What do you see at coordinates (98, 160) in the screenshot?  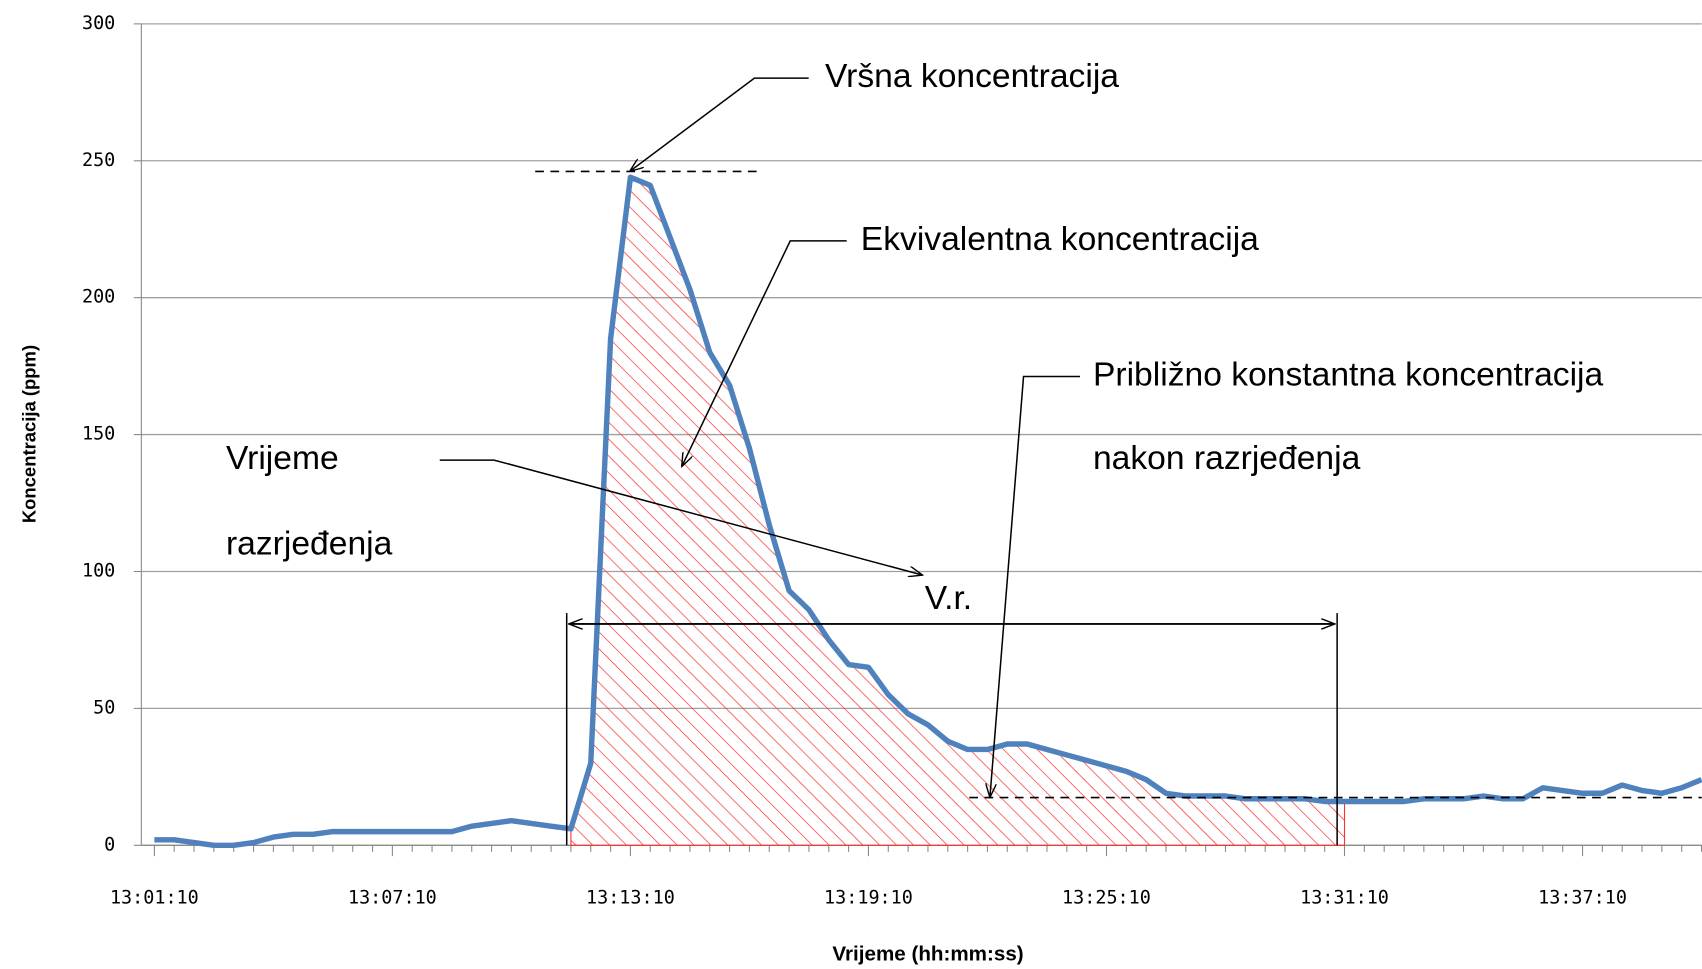 I see `y-tick-label: 250` at bounding box center [98, 160].